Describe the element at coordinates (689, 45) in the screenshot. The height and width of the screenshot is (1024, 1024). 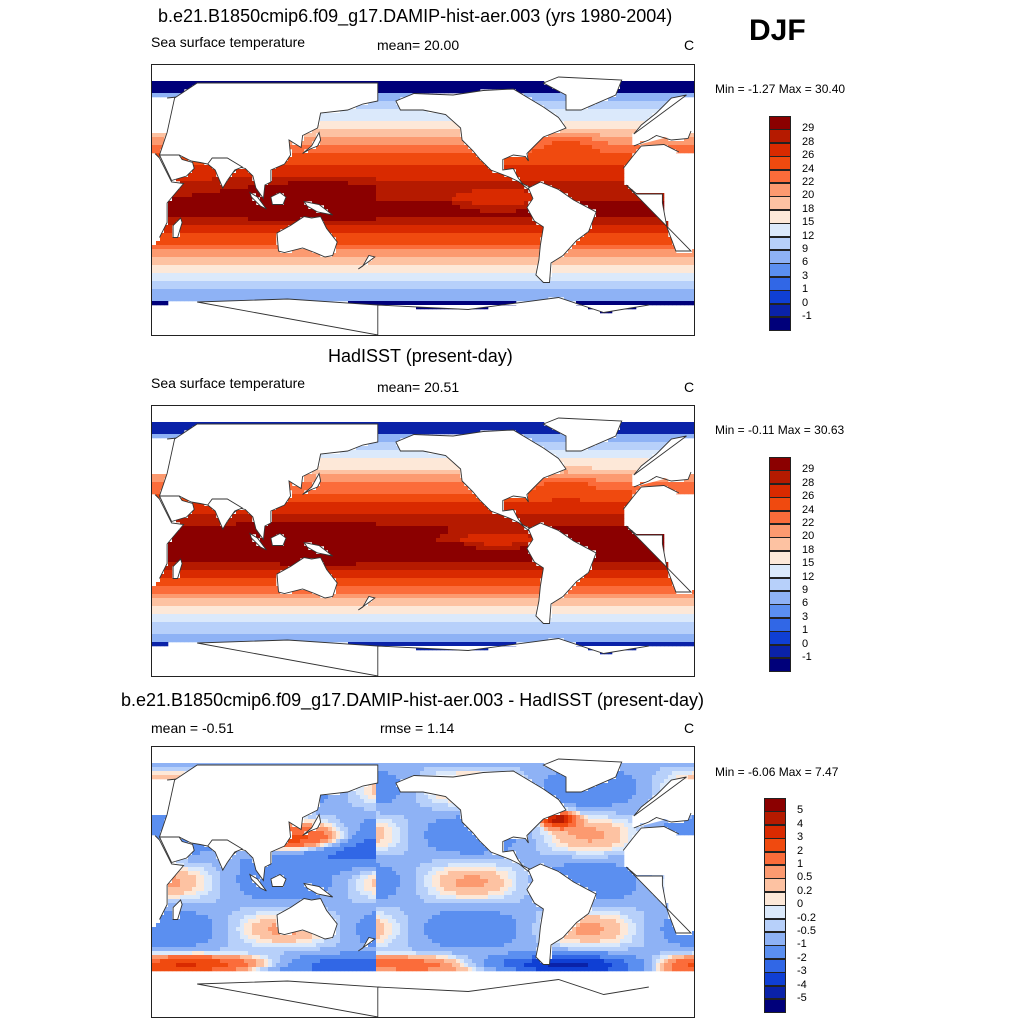
I see `panel-1-units: C` at that location.